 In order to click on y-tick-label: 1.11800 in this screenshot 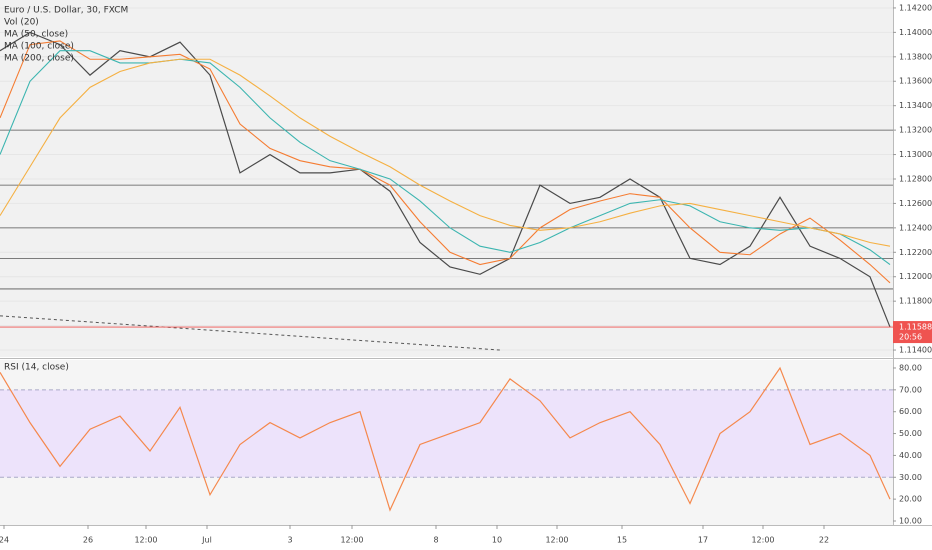, I will do `click(915, 301)`.